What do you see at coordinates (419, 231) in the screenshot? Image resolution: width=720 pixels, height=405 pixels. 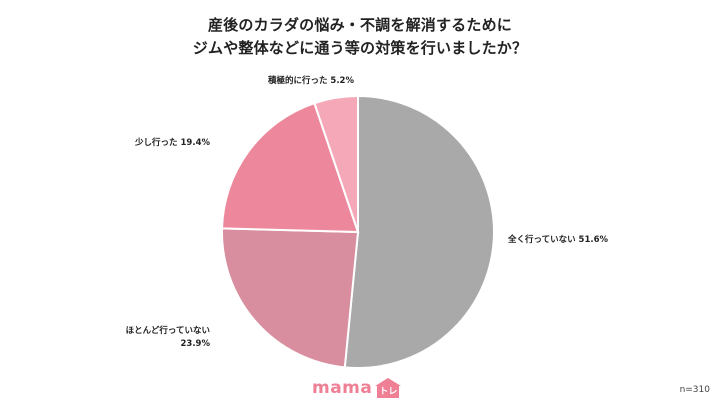 I see `slice-none` at bounding box center [419, 231].